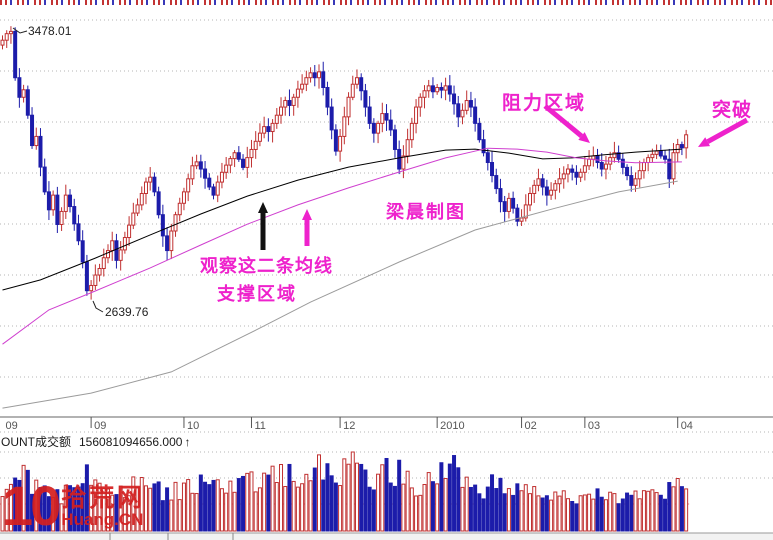  I want to click on breakout-annotation: 突破, so click(732, 110).